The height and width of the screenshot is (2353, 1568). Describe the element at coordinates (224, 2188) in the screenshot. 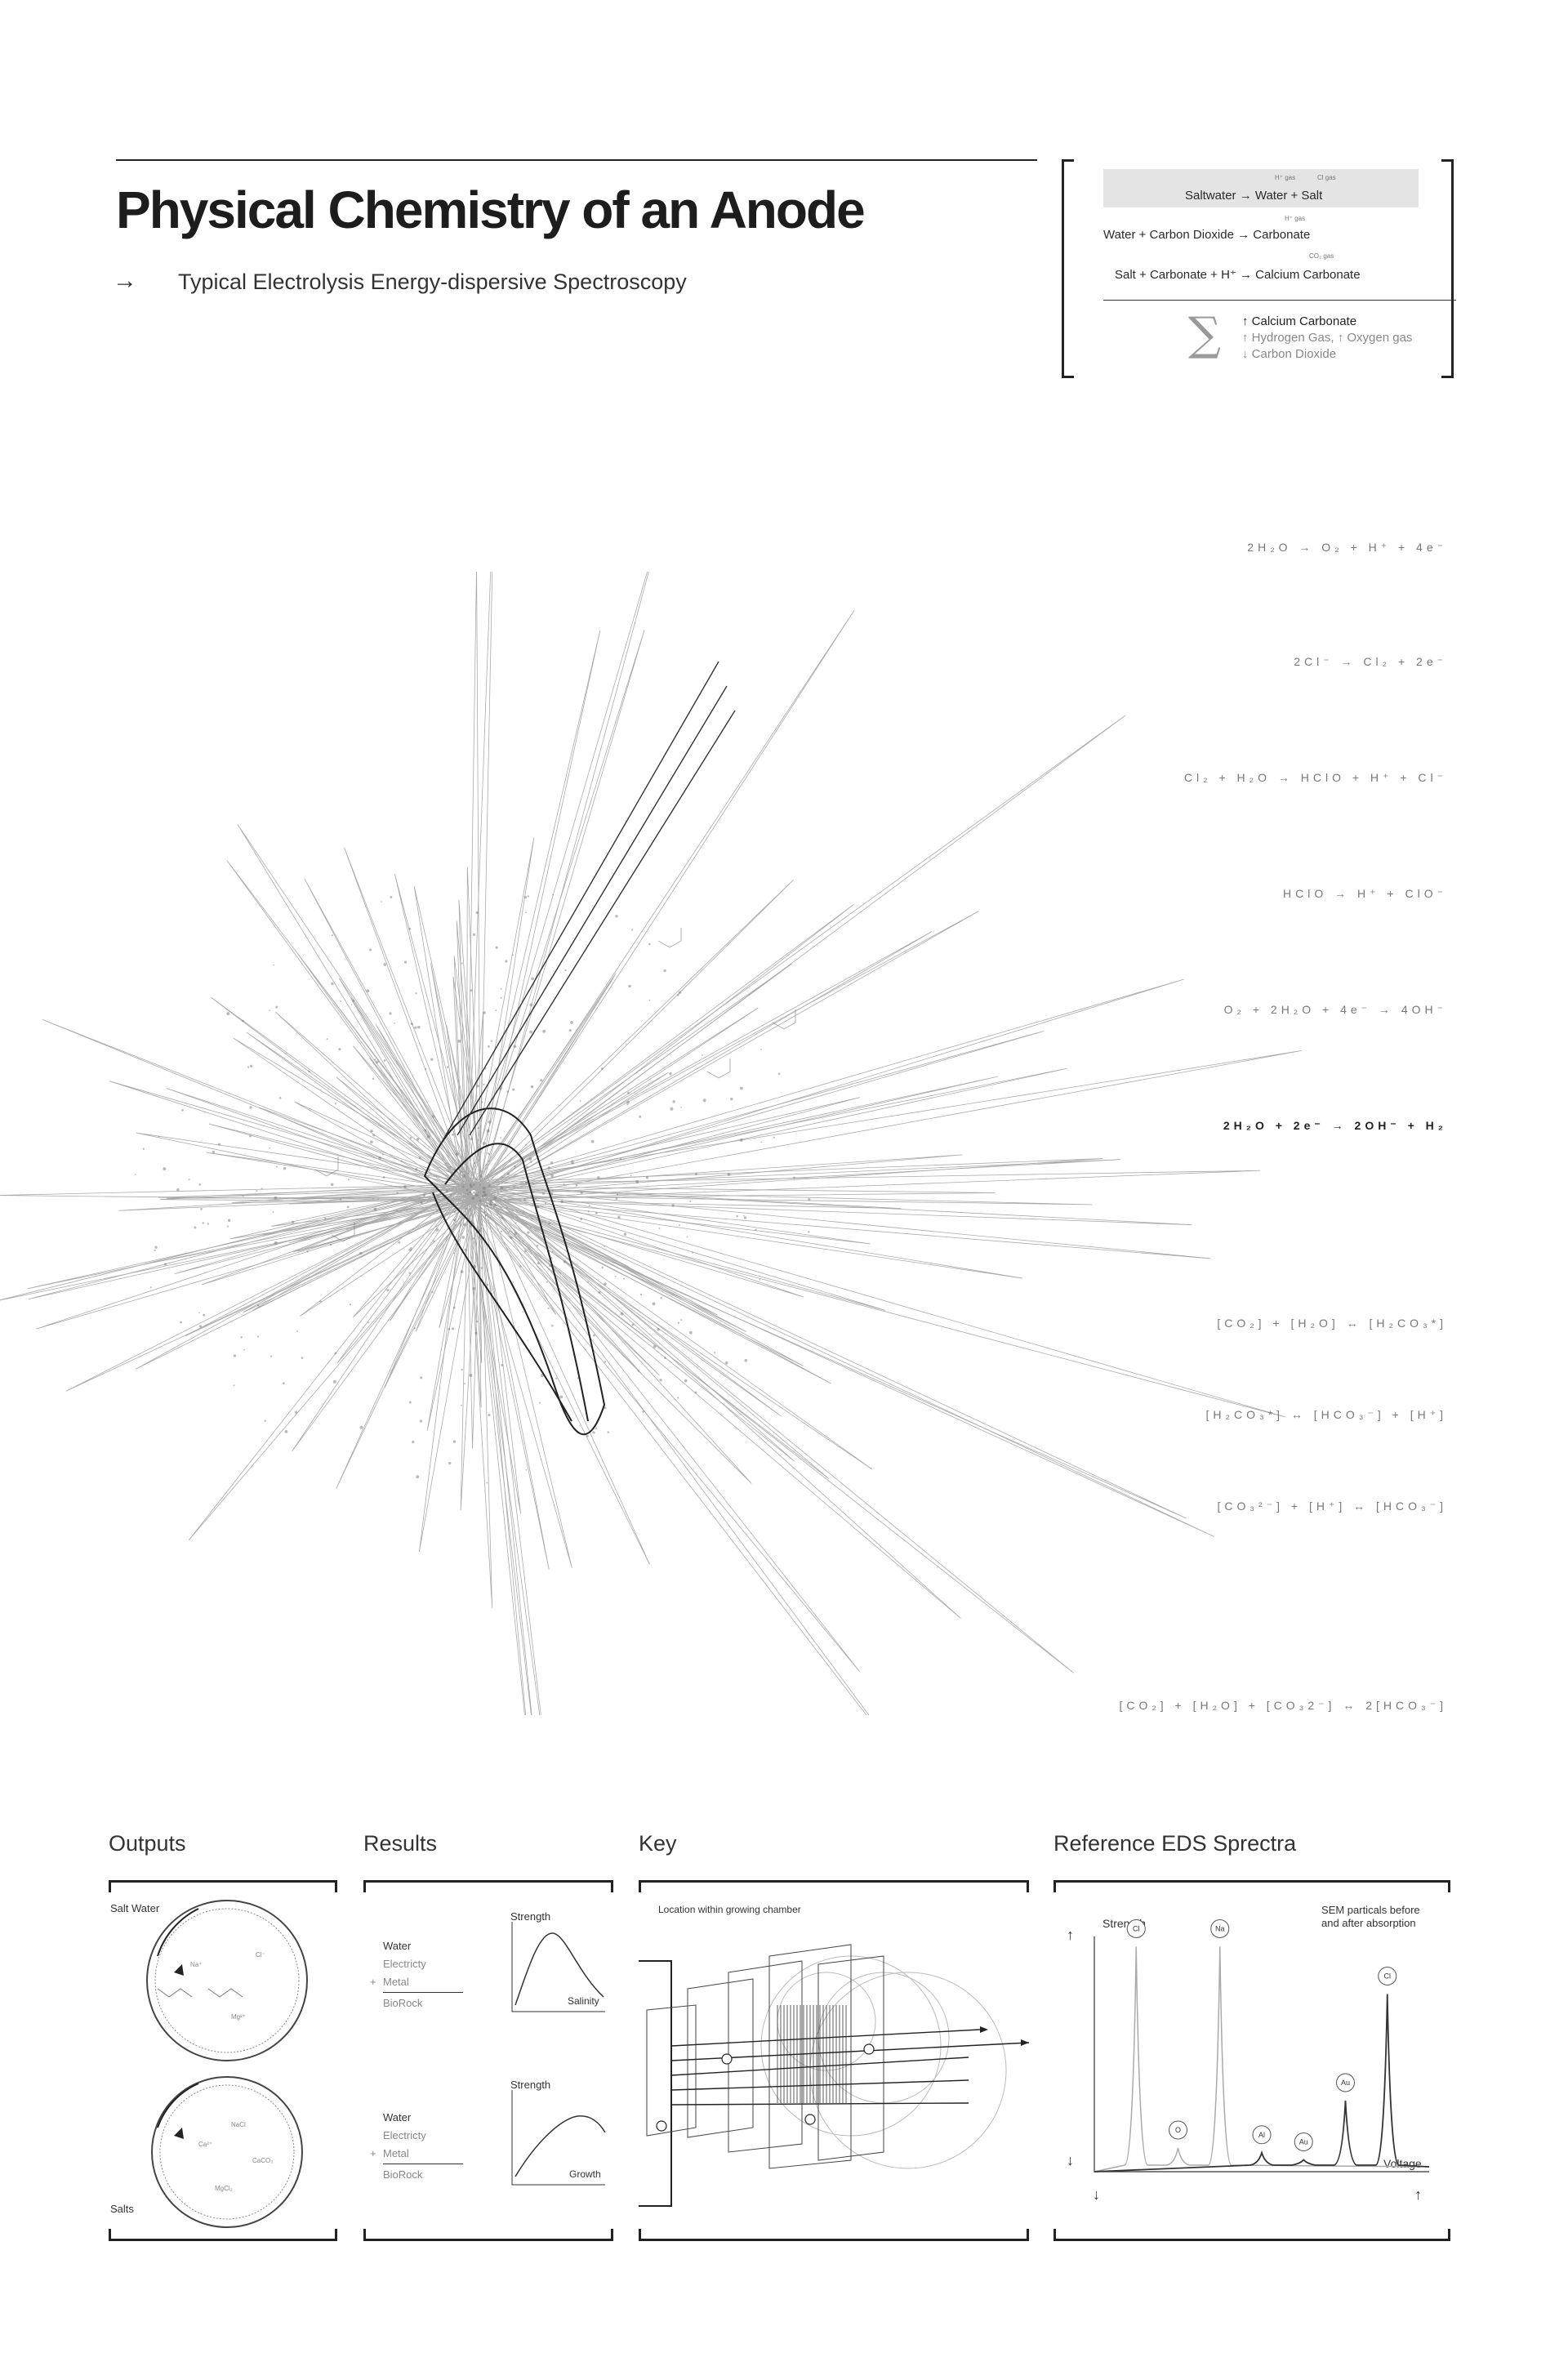

I see `ion-label: MgCl₂` at that location.